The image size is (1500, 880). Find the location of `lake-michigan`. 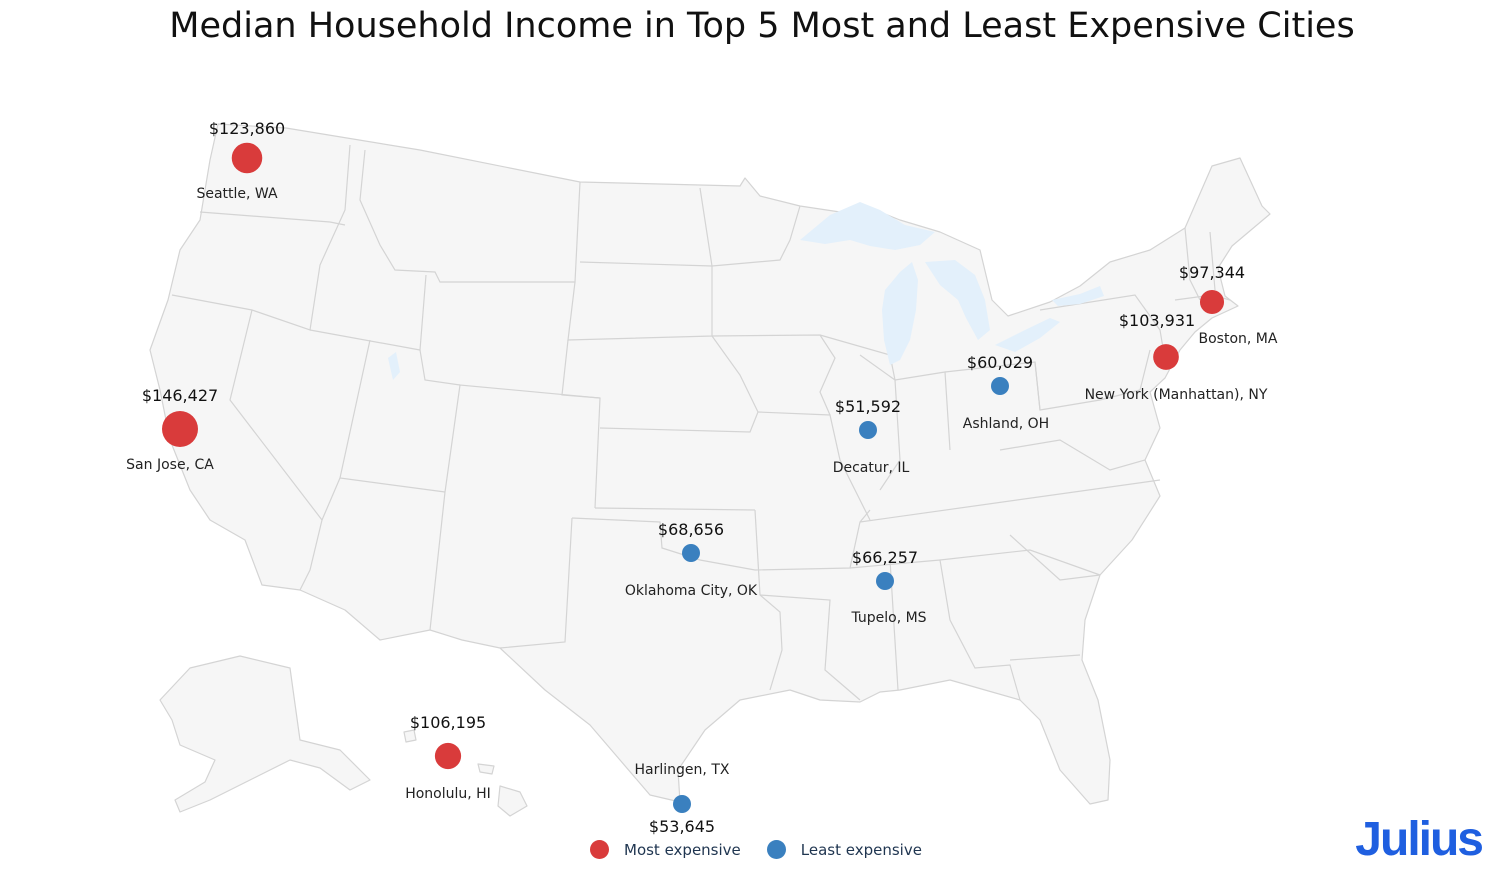

lake-michigan is located at coordinates (900, 313).